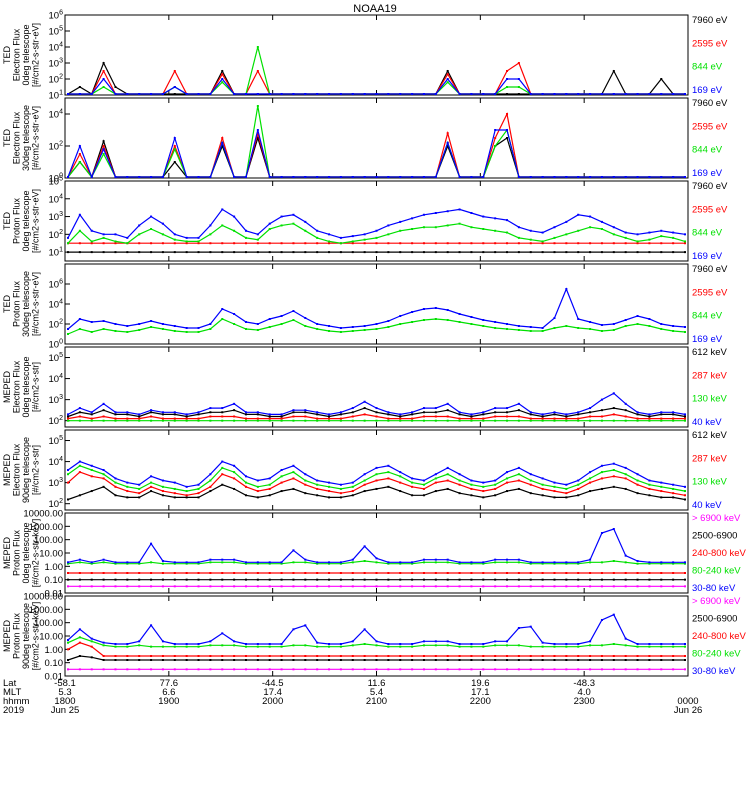 The width and height of the screenshot is (750, 800). I want to click on series--6900-kev: > 6900 keV, so click(404, 633).